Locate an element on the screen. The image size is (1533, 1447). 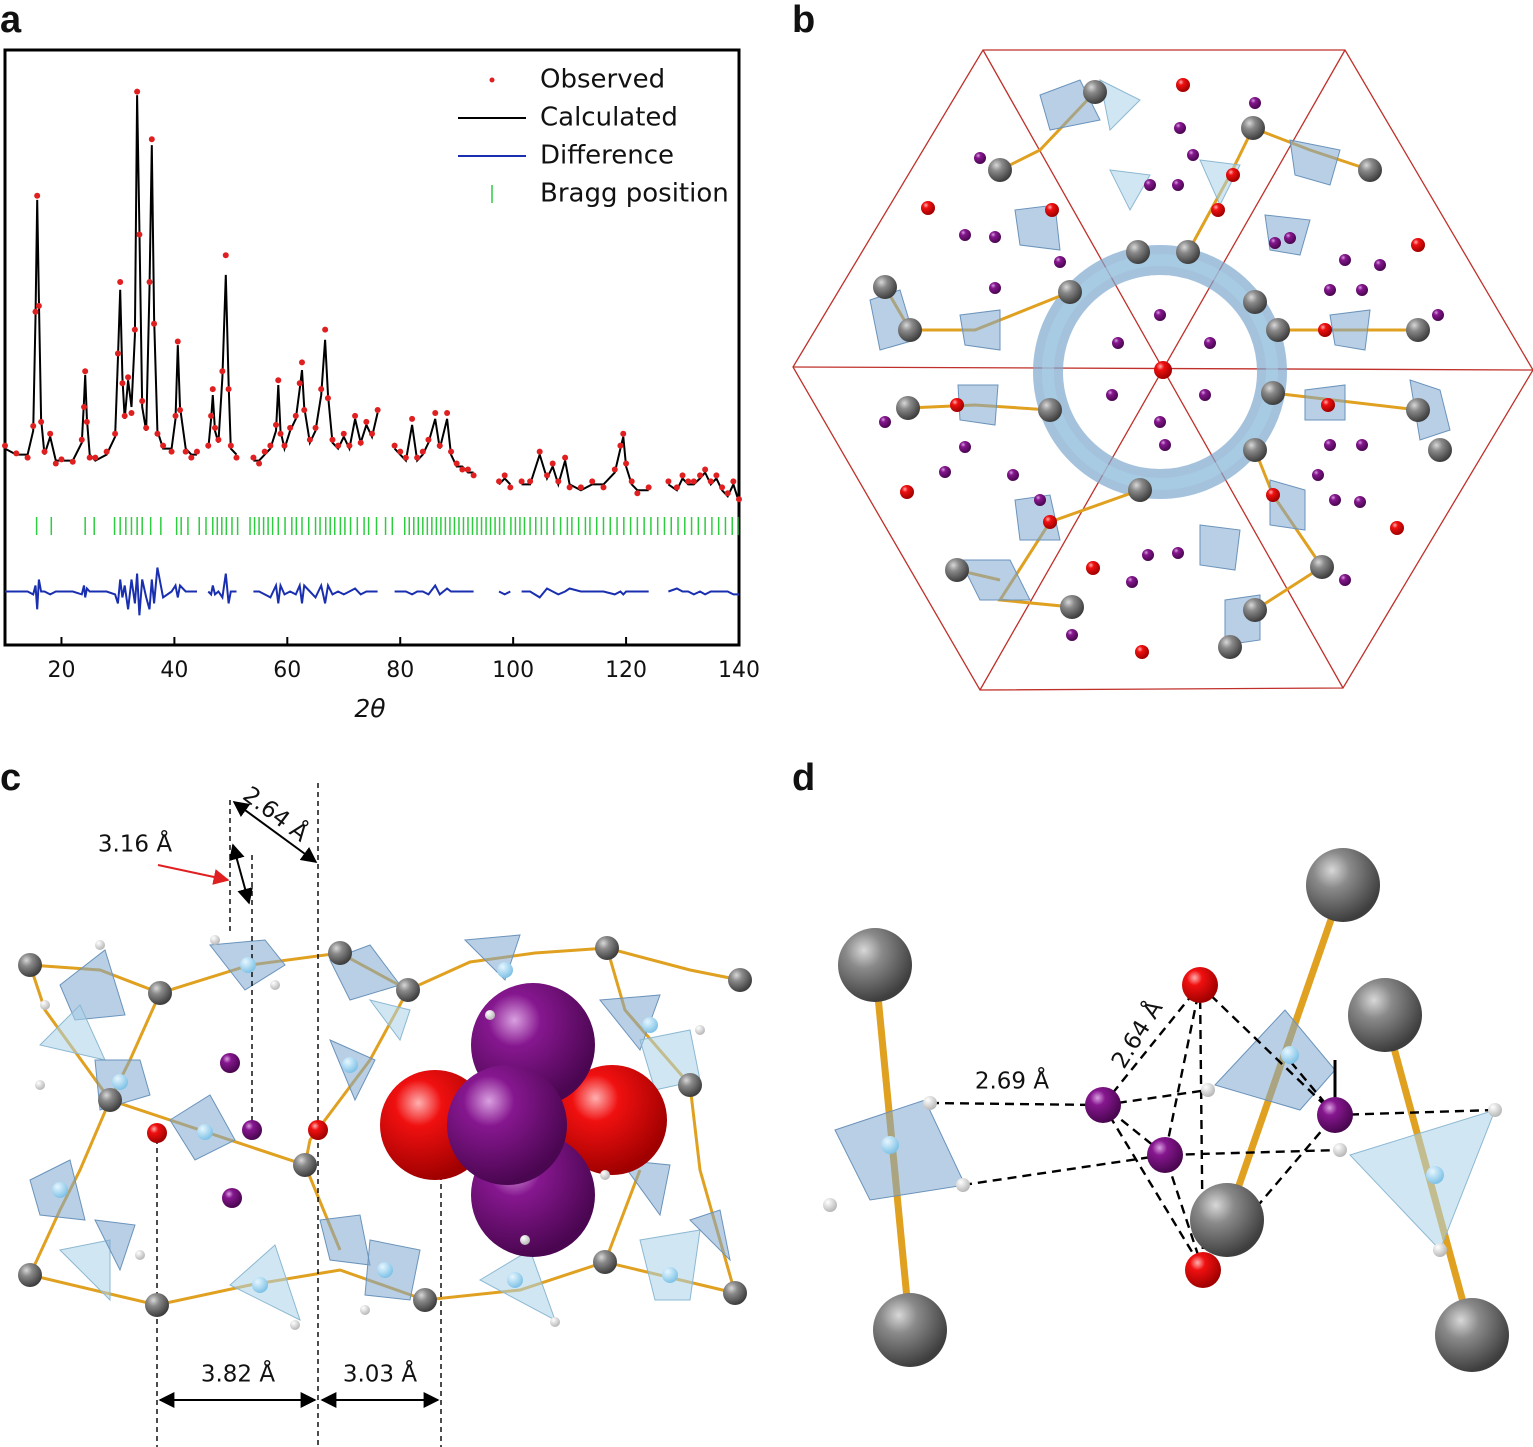
guide-lines is located at coordinates (299, 1115).